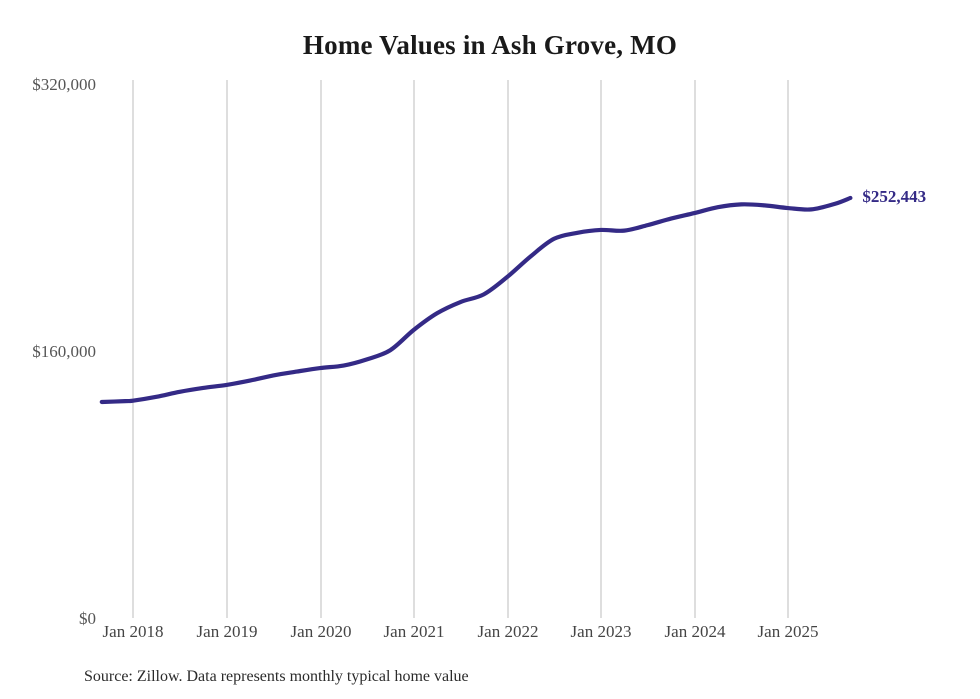 The width and height of the screenshot is (980, 699). I want to click on end-value-annotation: $252,443, so click(894, 196).